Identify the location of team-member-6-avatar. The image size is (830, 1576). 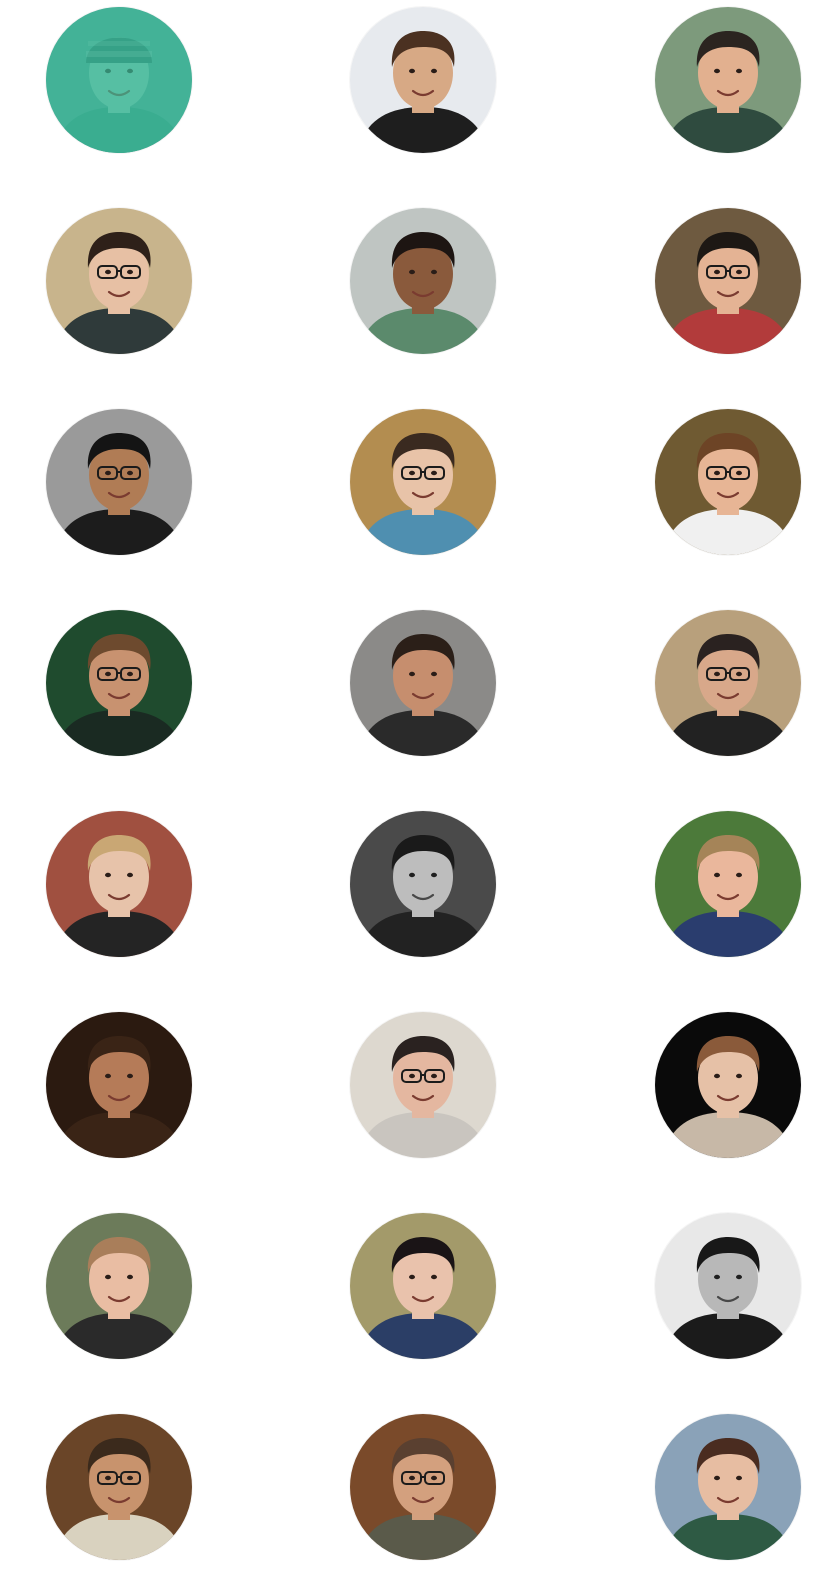
(728, 281).